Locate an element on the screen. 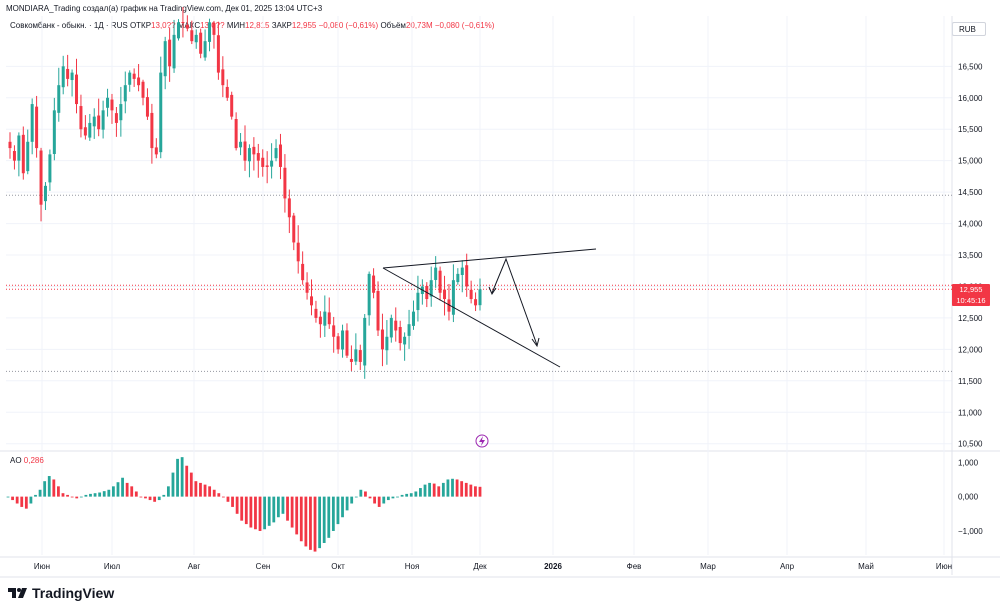 The image size is (1000, 614). price-tick-label: 14,000 is located at coordinates (970, 224).